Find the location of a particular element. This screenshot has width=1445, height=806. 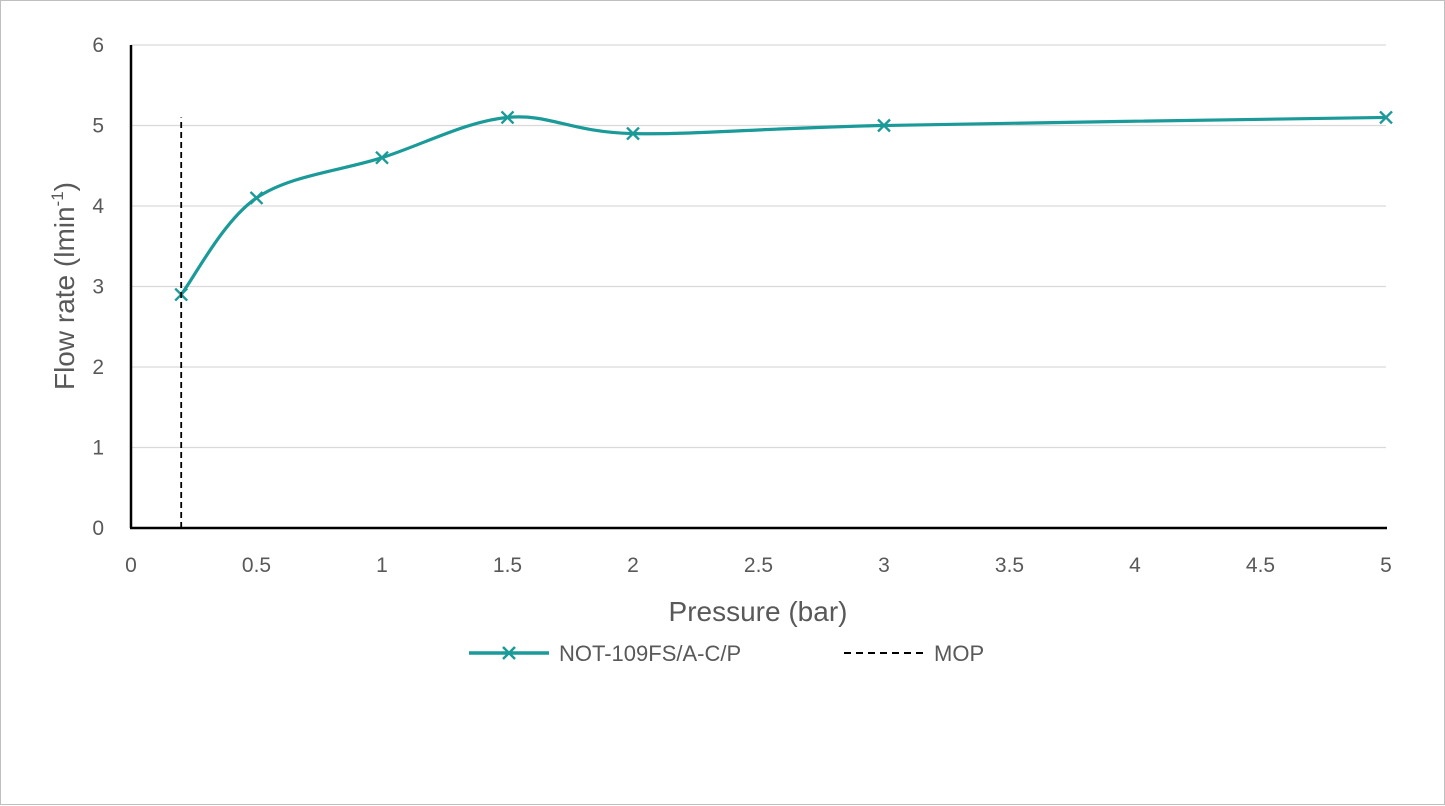

y-tick-label: 3 is located at coordinates (98, 287).